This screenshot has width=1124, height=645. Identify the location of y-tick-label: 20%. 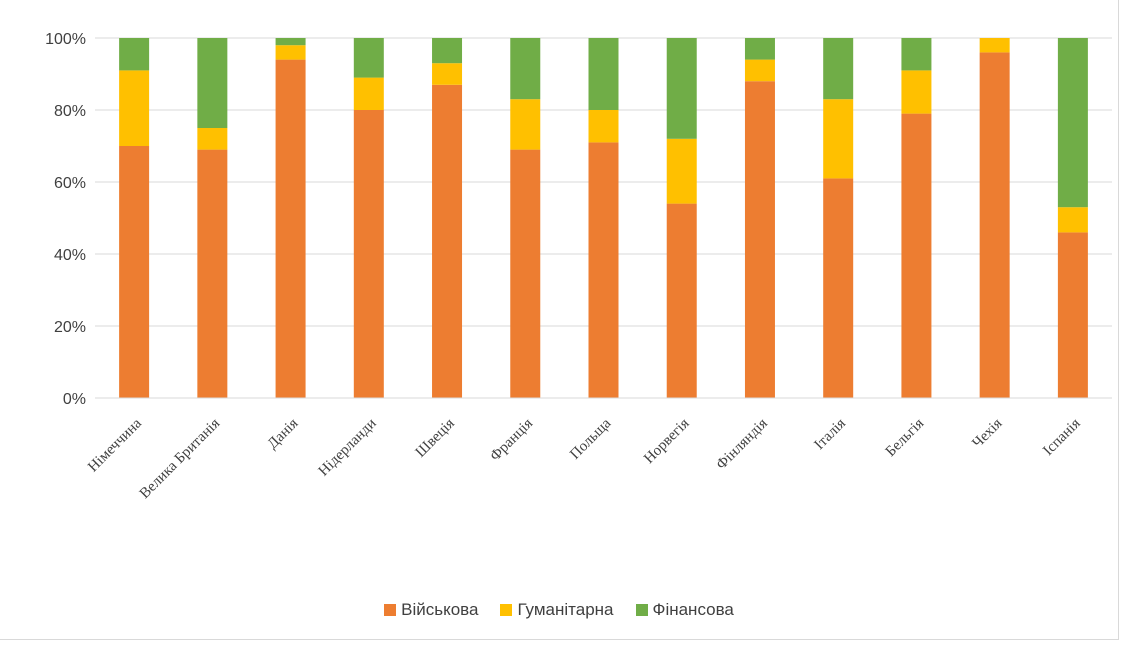
(70, 327).